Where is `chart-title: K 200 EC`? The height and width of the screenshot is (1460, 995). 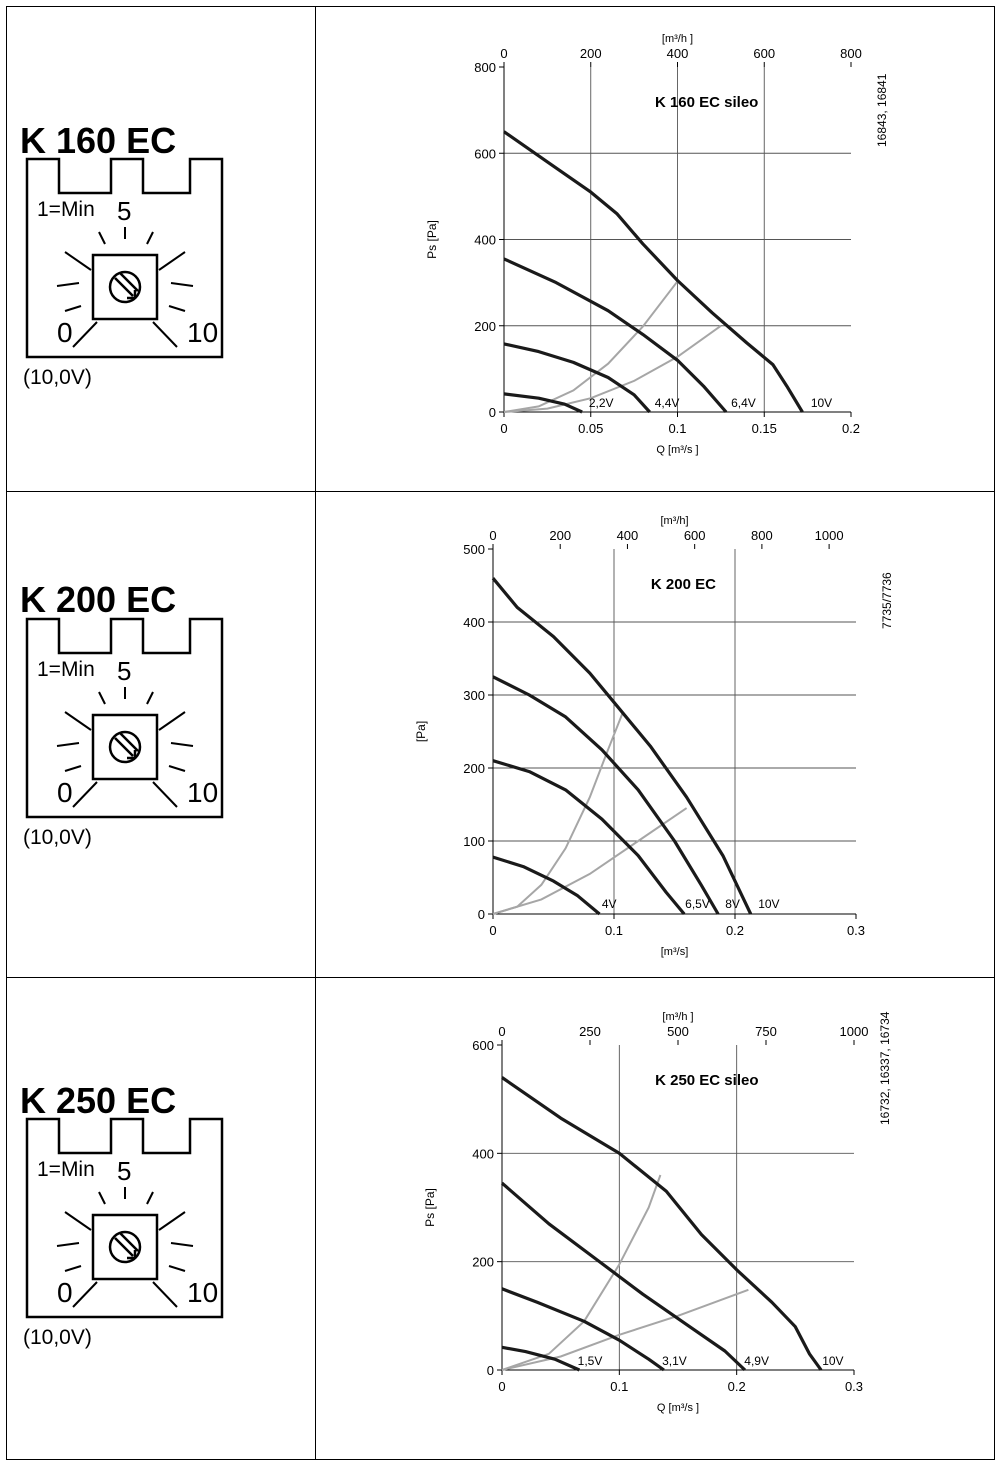
chart-title: K 200 EC is located at coordinates (683, 584).